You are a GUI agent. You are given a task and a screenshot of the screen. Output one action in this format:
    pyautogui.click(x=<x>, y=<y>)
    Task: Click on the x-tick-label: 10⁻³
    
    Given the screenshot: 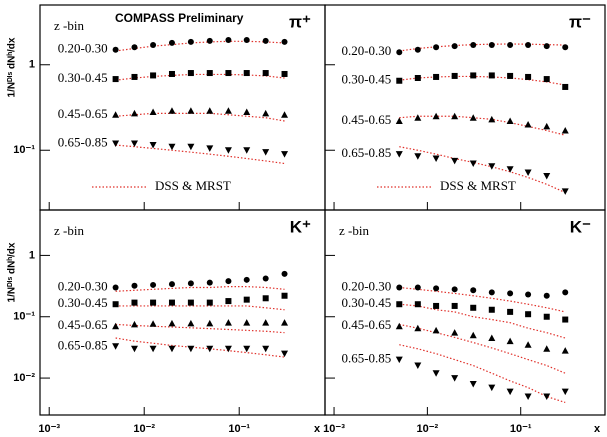 What is the action you would take?
    pyautogui.click(x=49, y=429)
    